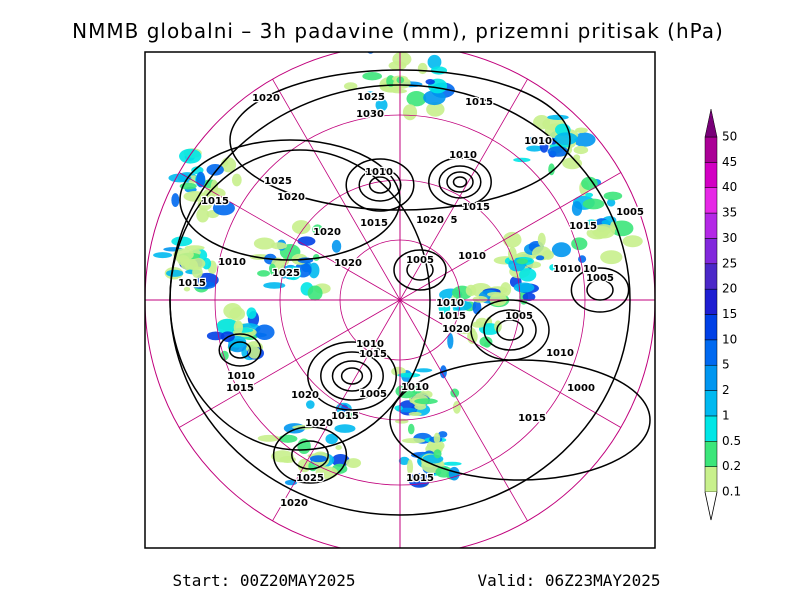  Describe the element at coordinates (729, 213) in the screenshot. I see `colorbar-label: 35` at that location.